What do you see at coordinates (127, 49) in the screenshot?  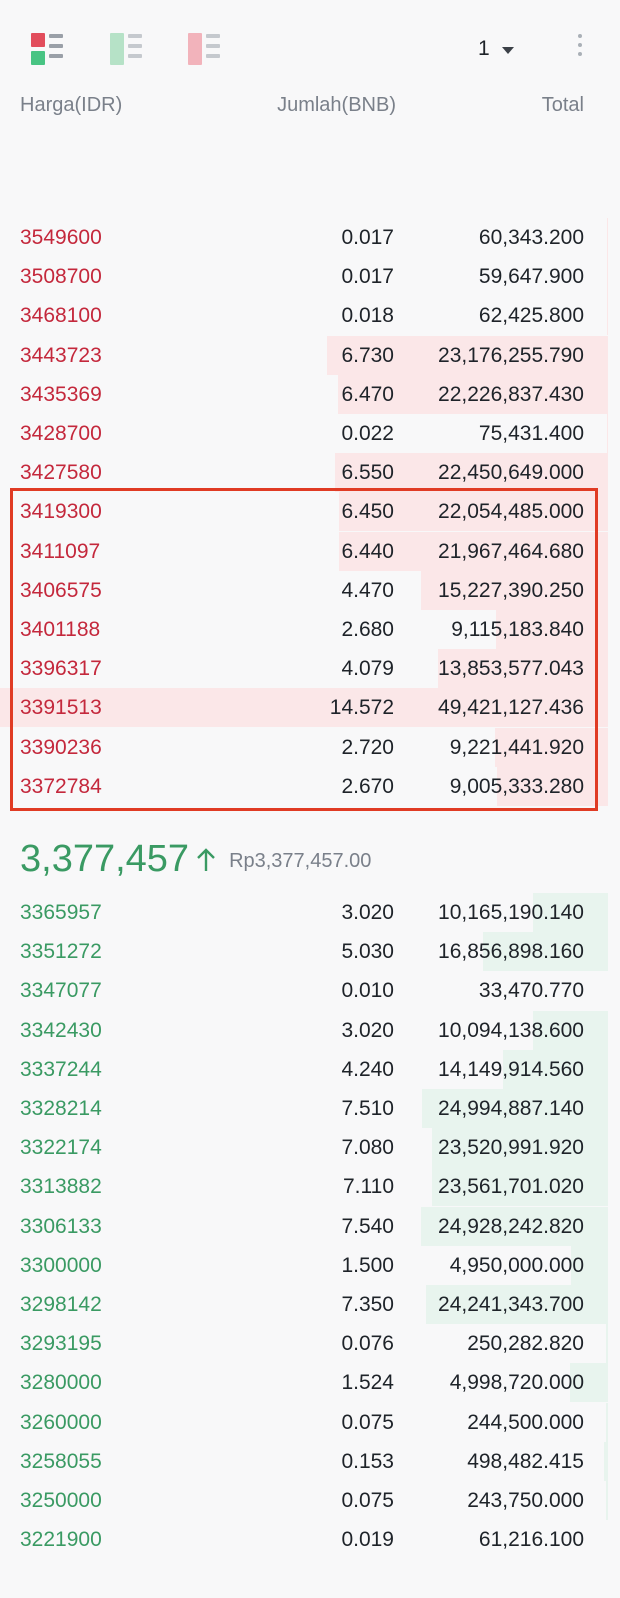 I see `bids-only-view-icon` at bounding box center [127, 49].